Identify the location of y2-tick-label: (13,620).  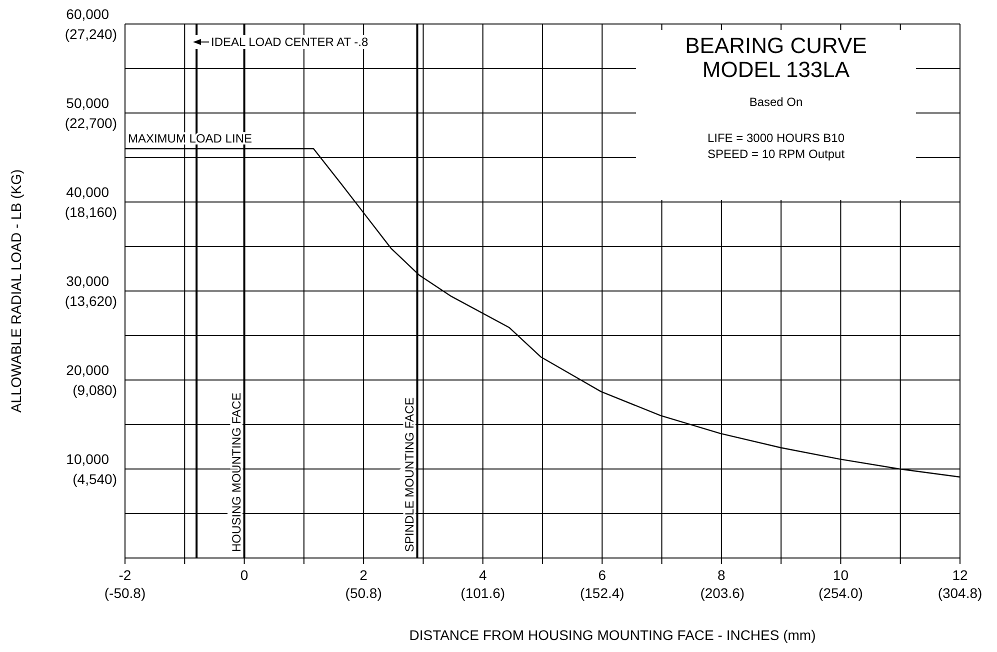
(90, 301).